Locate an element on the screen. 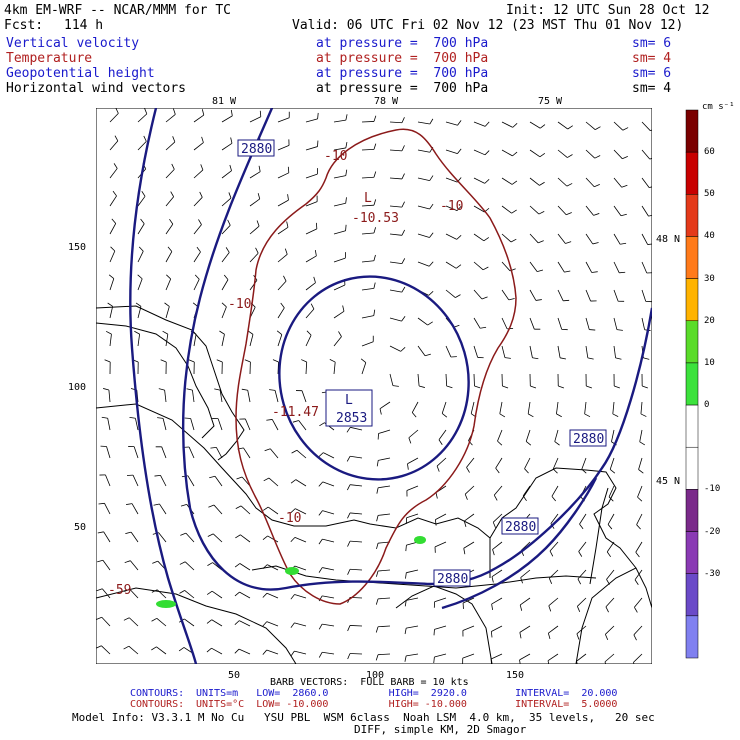 Image resolution: width=740 pixels, height=740 pixels. height-label-2: 2880 is located at coordinates (588, 439).